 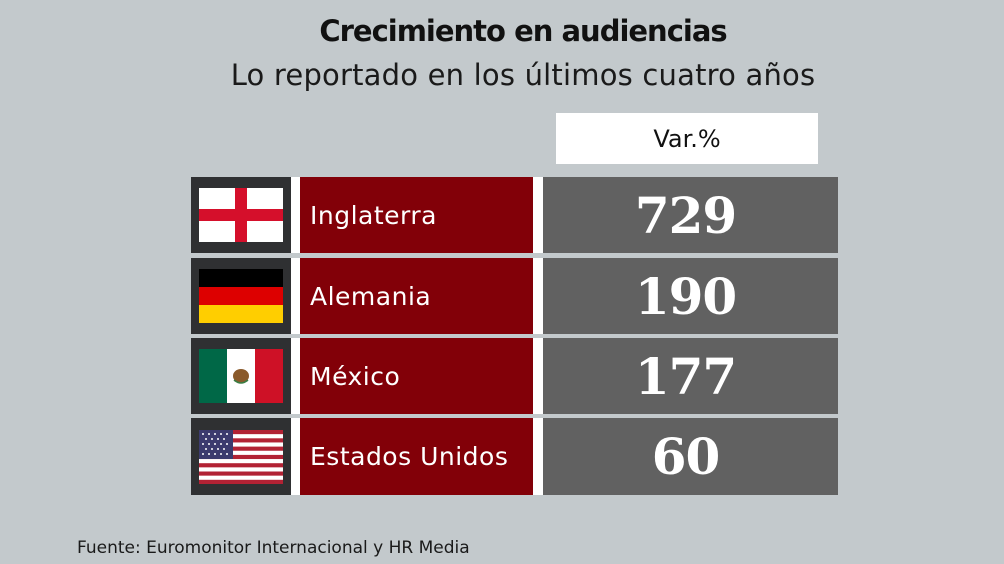 I want to click on column-header-label: Var.%, so click(x=687, y=138).